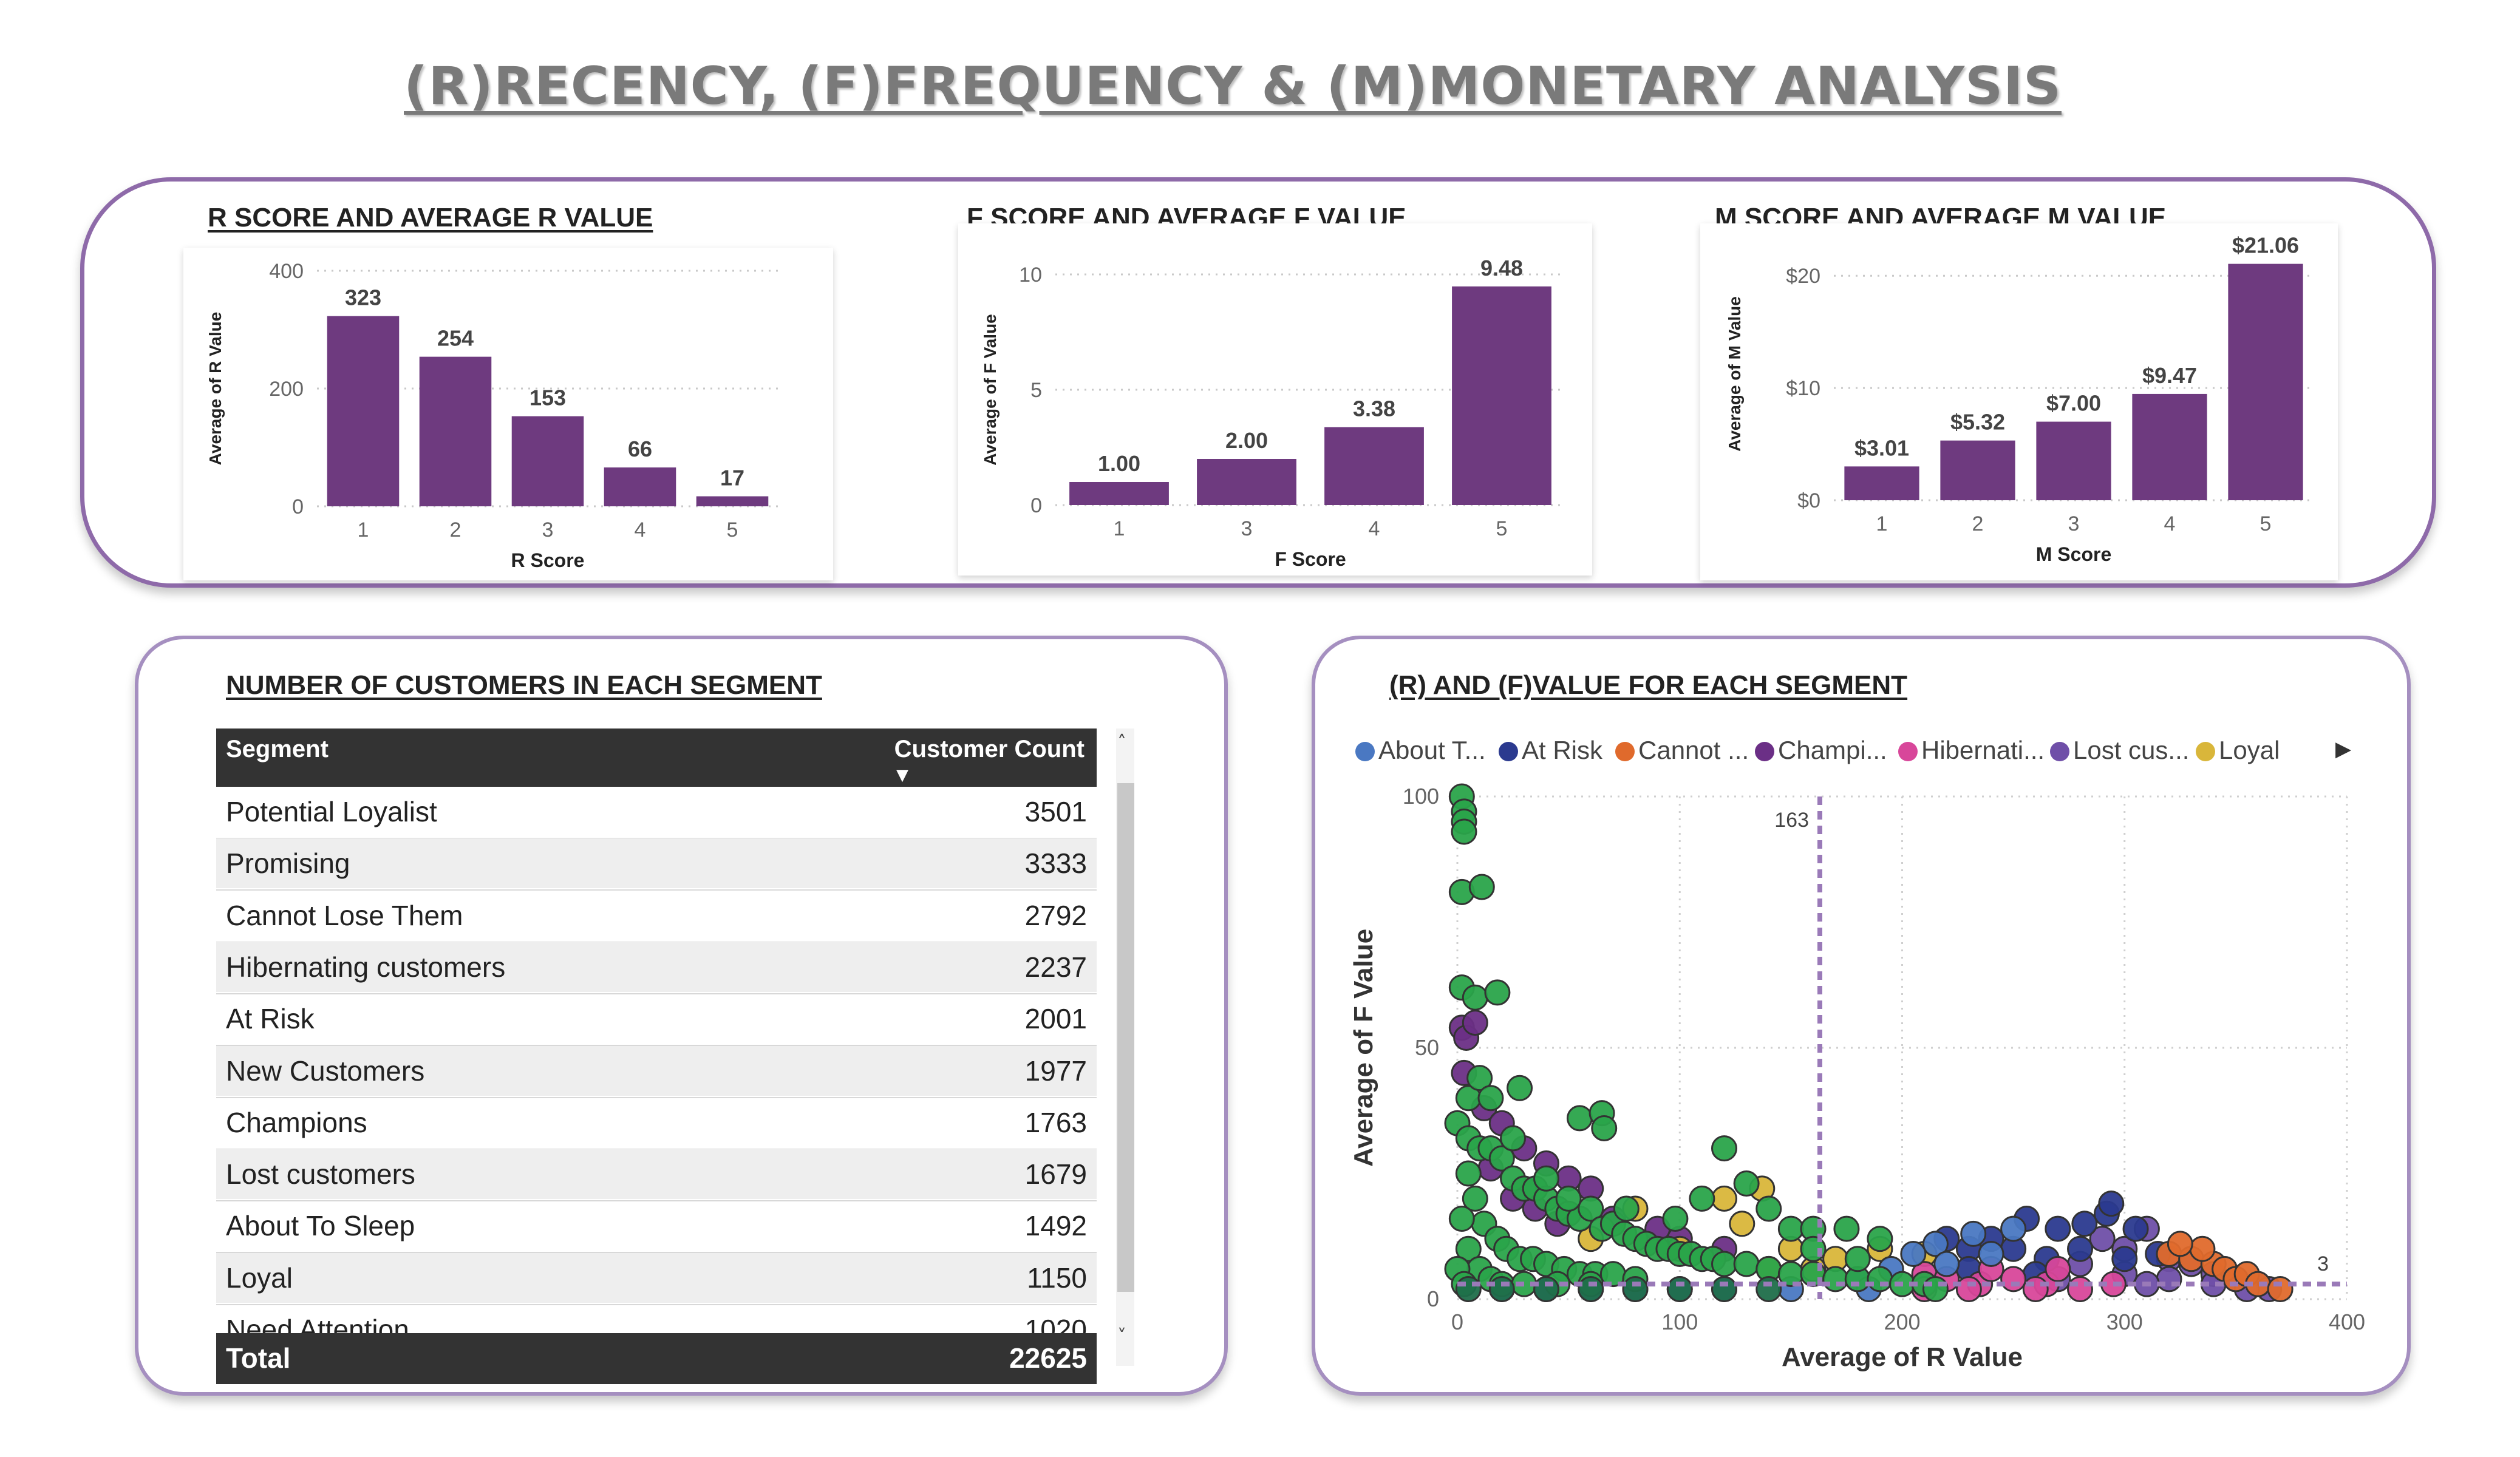 The width and height of the screenshot is (2520, 1457). Describe the element at coordinates (1055, 1122) in the screenshot. I see `customer-count: 1763` at that location.